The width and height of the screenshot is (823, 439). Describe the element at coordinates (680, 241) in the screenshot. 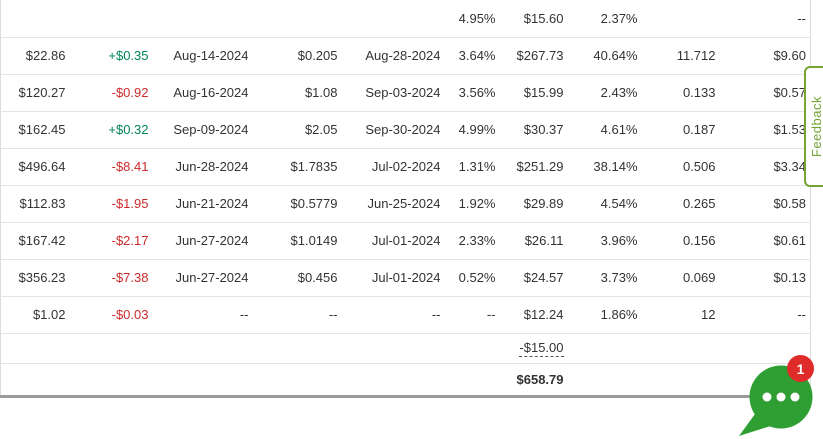

I see `table-cell: 0.156` at that location.